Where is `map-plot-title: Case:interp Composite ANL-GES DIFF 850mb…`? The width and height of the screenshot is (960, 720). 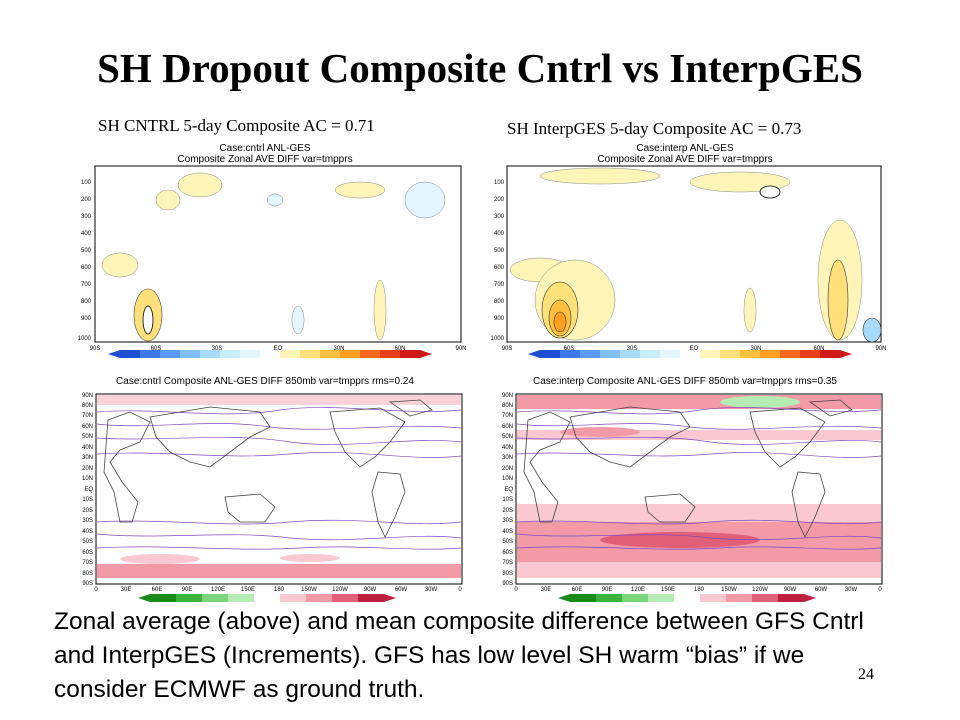 map-plot-title: Case:interp Composite ANL-GES DIFF 850mb… is located at coordinates (685, 381).